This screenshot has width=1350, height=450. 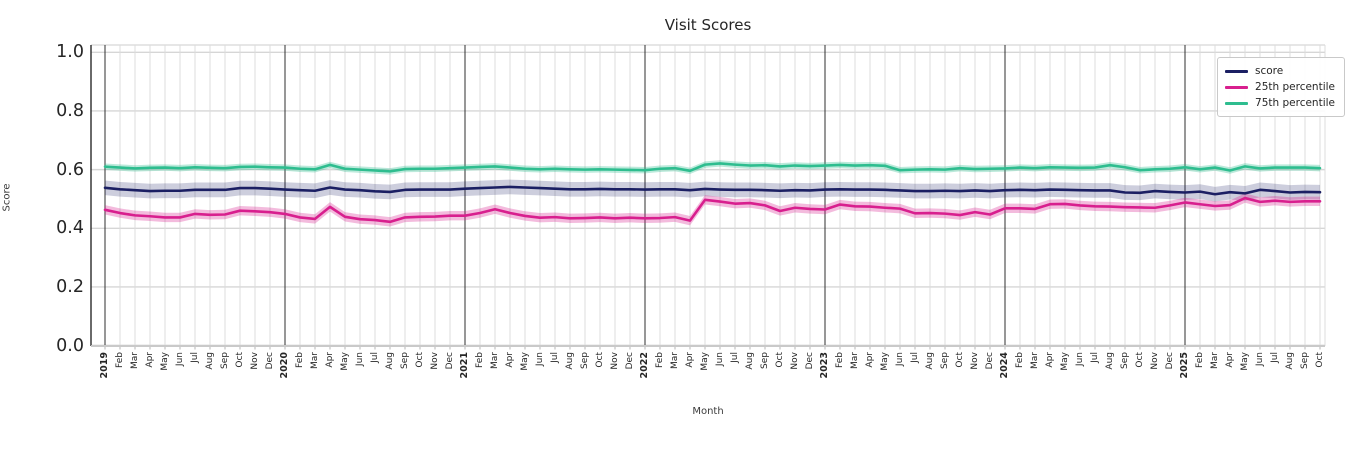 What do you see at coordinates (70, 110) in the screenshot?
I see `y-tick-label: 0.8` at bounding box center [70, 110].